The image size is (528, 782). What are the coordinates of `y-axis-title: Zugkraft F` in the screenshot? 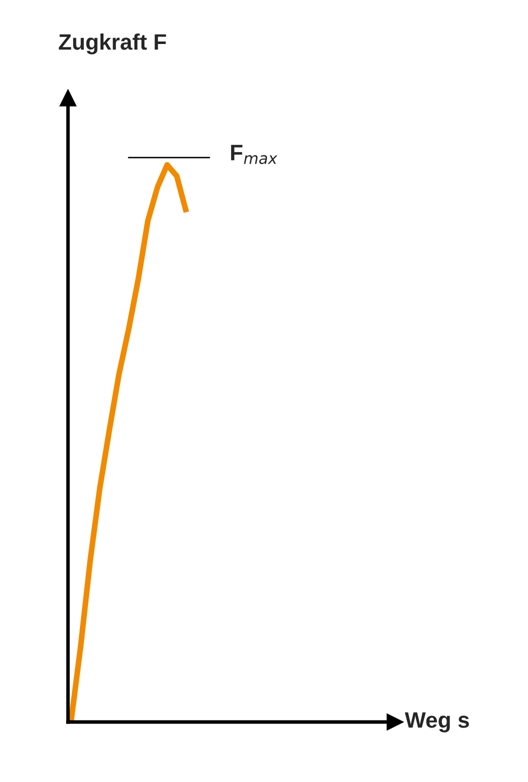 It's located at (112, 44).